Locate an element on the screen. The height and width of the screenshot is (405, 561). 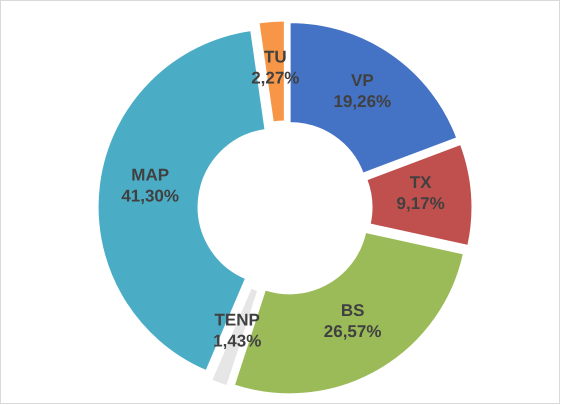
data-label: 2,27% is located at coordinates (275, 78).